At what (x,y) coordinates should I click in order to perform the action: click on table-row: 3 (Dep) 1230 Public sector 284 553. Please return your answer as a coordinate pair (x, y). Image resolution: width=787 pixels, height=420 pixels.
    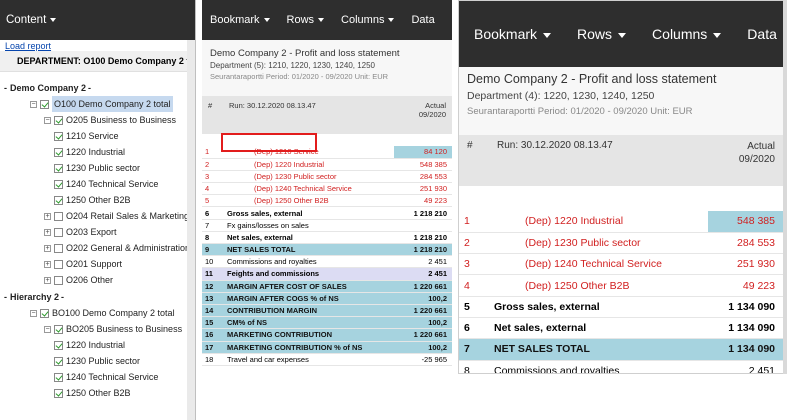
    Looking at the image, I should click on (327, 177).